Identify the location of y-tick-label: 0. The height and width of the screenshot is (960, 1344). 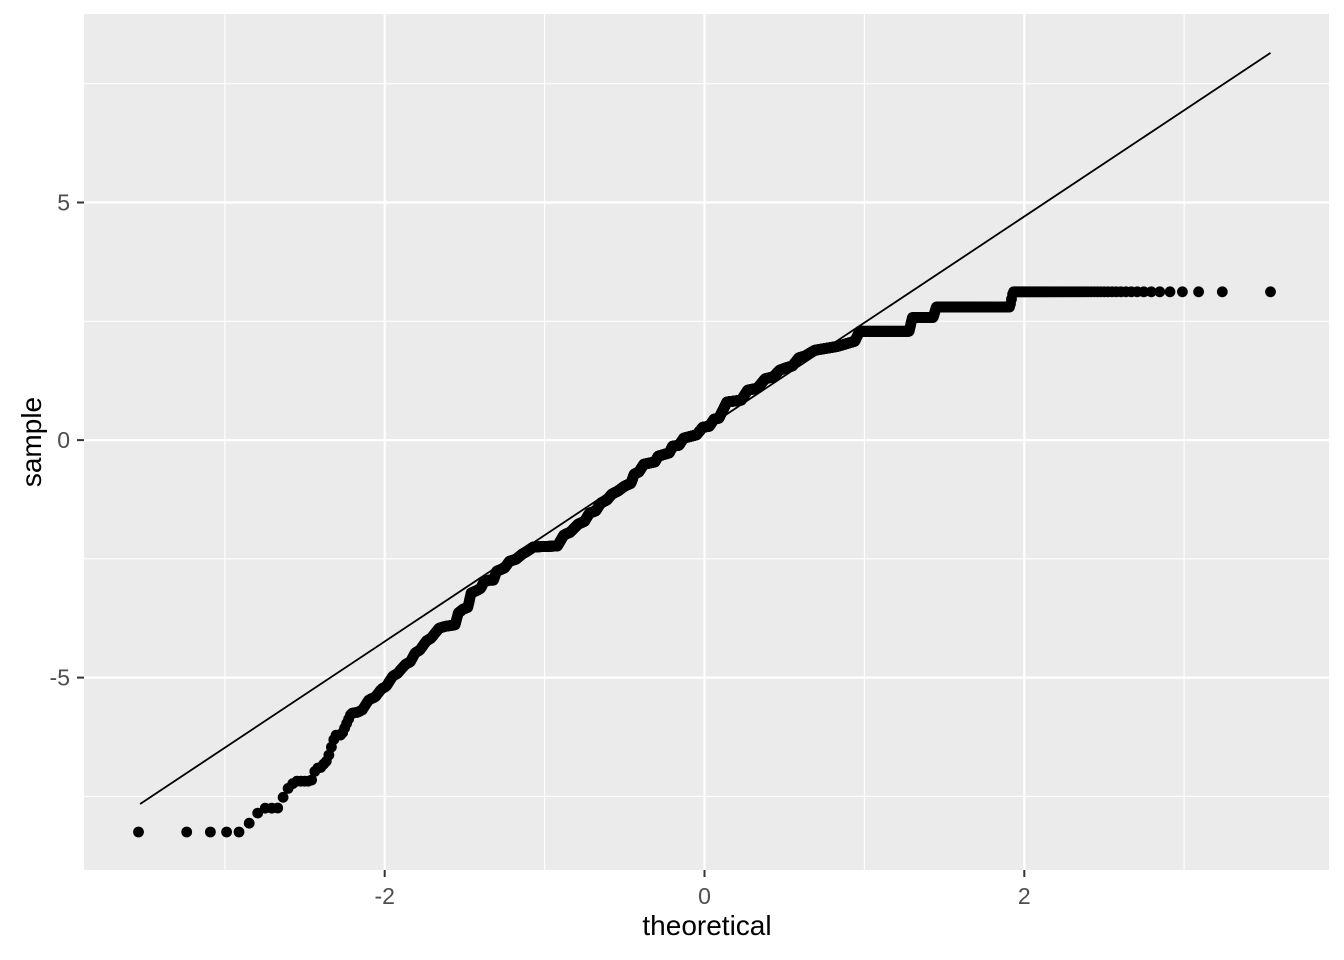
(63, 440).